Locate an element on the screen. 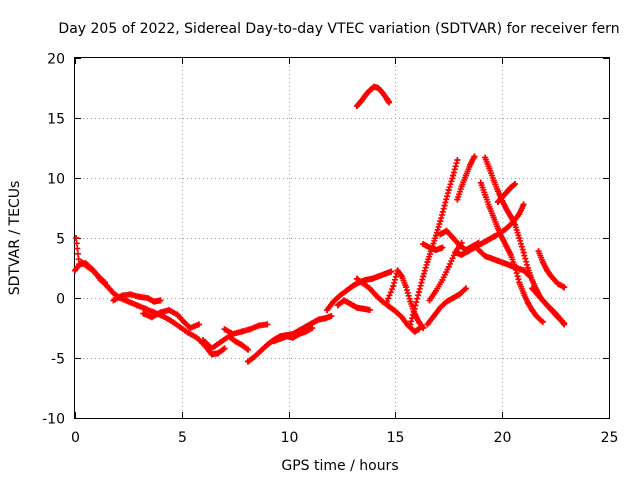 The image size is (640, 480). x-tick-label: 20 is located at coordinates (503, 438).